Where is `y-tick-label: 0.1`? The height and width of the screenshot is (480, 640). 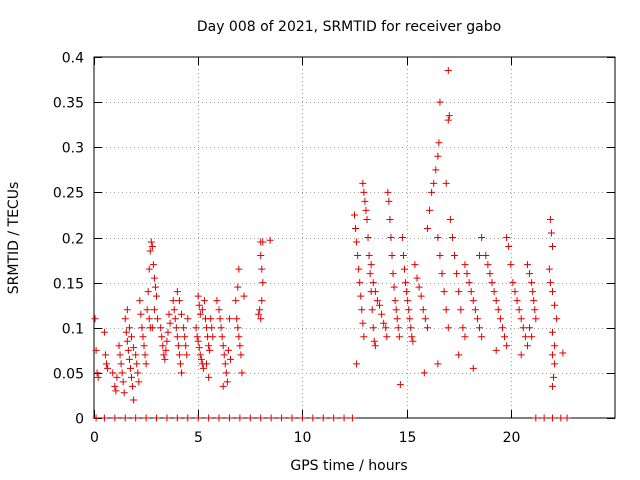 y-tick-label: 0.1 is located at coordinates (73, 330).